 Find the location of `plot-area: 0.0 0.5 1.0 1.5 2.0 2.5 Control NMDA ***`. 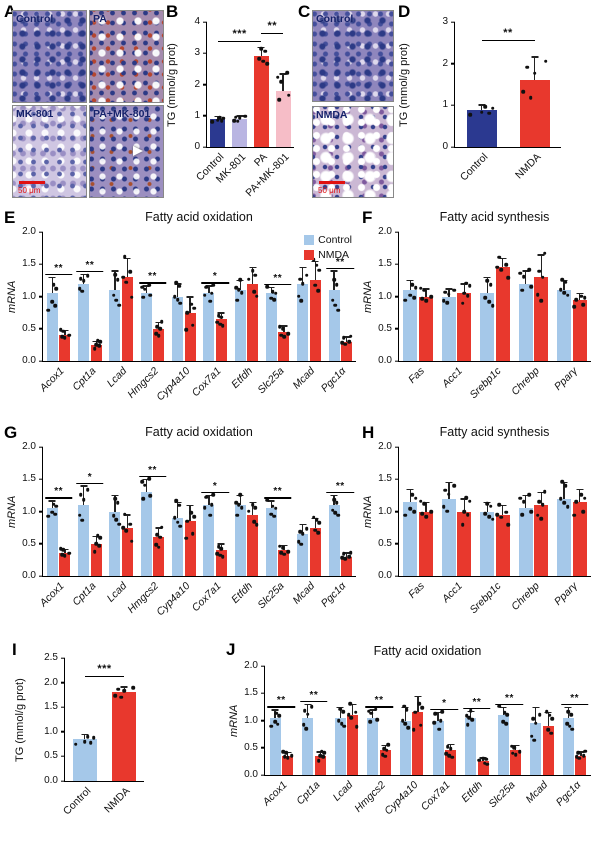

plot-area: 0.0 0.5 1.0 1.5 2.0 2.5 Control NMDA *** is located at coordinates (94, 735).